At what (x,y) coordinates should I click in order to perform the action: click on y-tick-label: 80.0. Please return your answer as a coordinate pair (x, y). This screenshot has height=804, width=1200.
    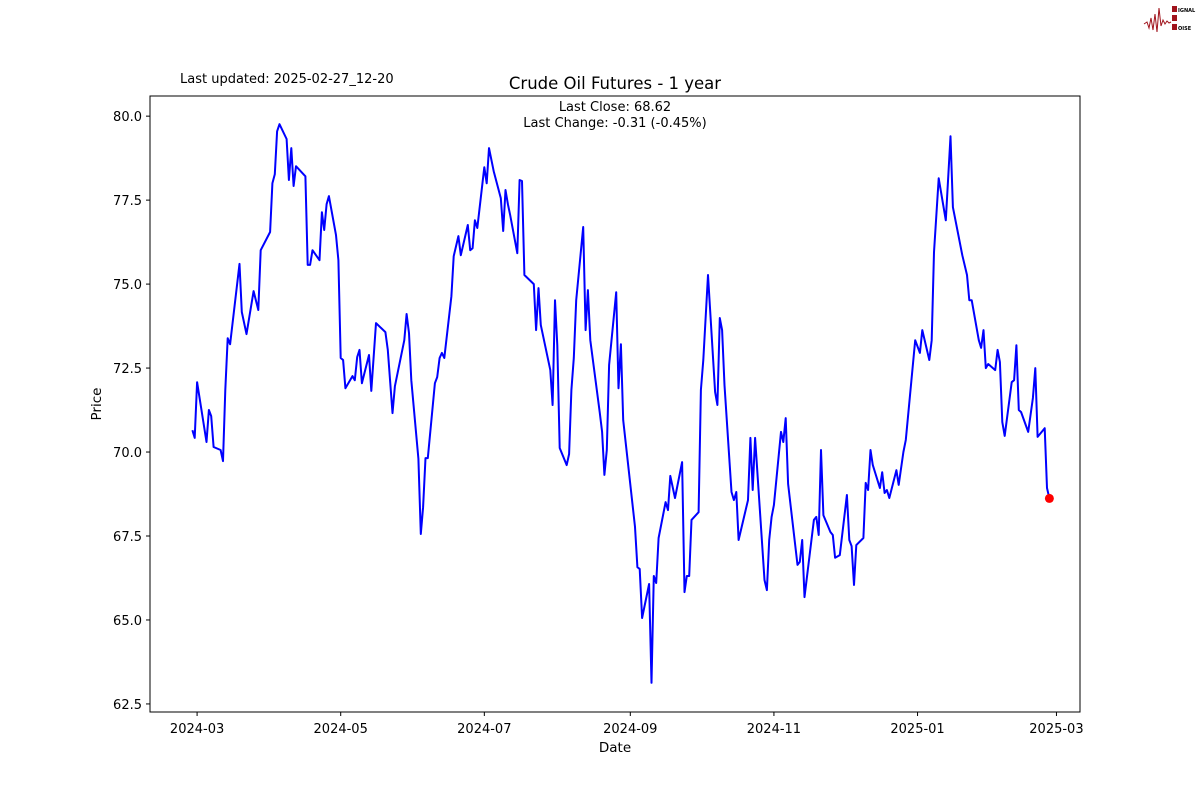
    Looking at the image, I should click on (127, 117).